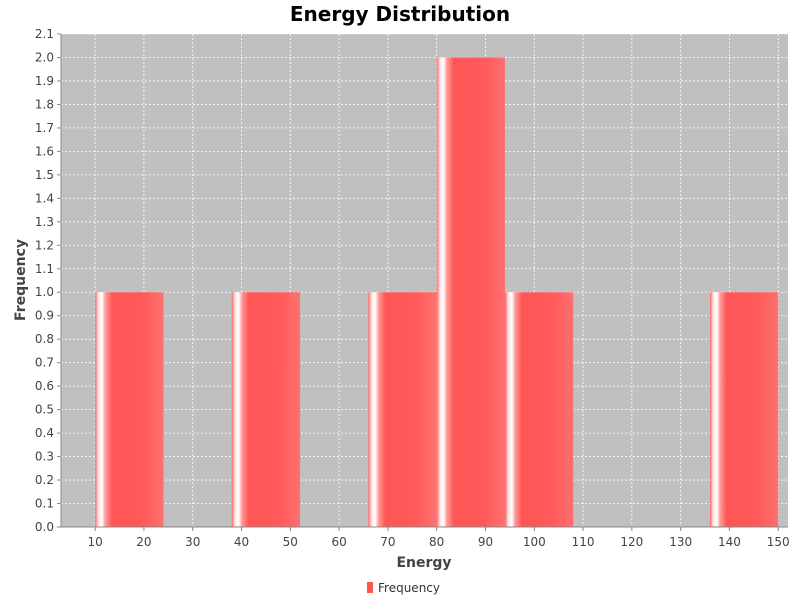 The height and width of the screenshot is (600, 800). Describe the element at coordinates (387, 542) in the screenshot. I see `x-tick-label: 70` at that location.